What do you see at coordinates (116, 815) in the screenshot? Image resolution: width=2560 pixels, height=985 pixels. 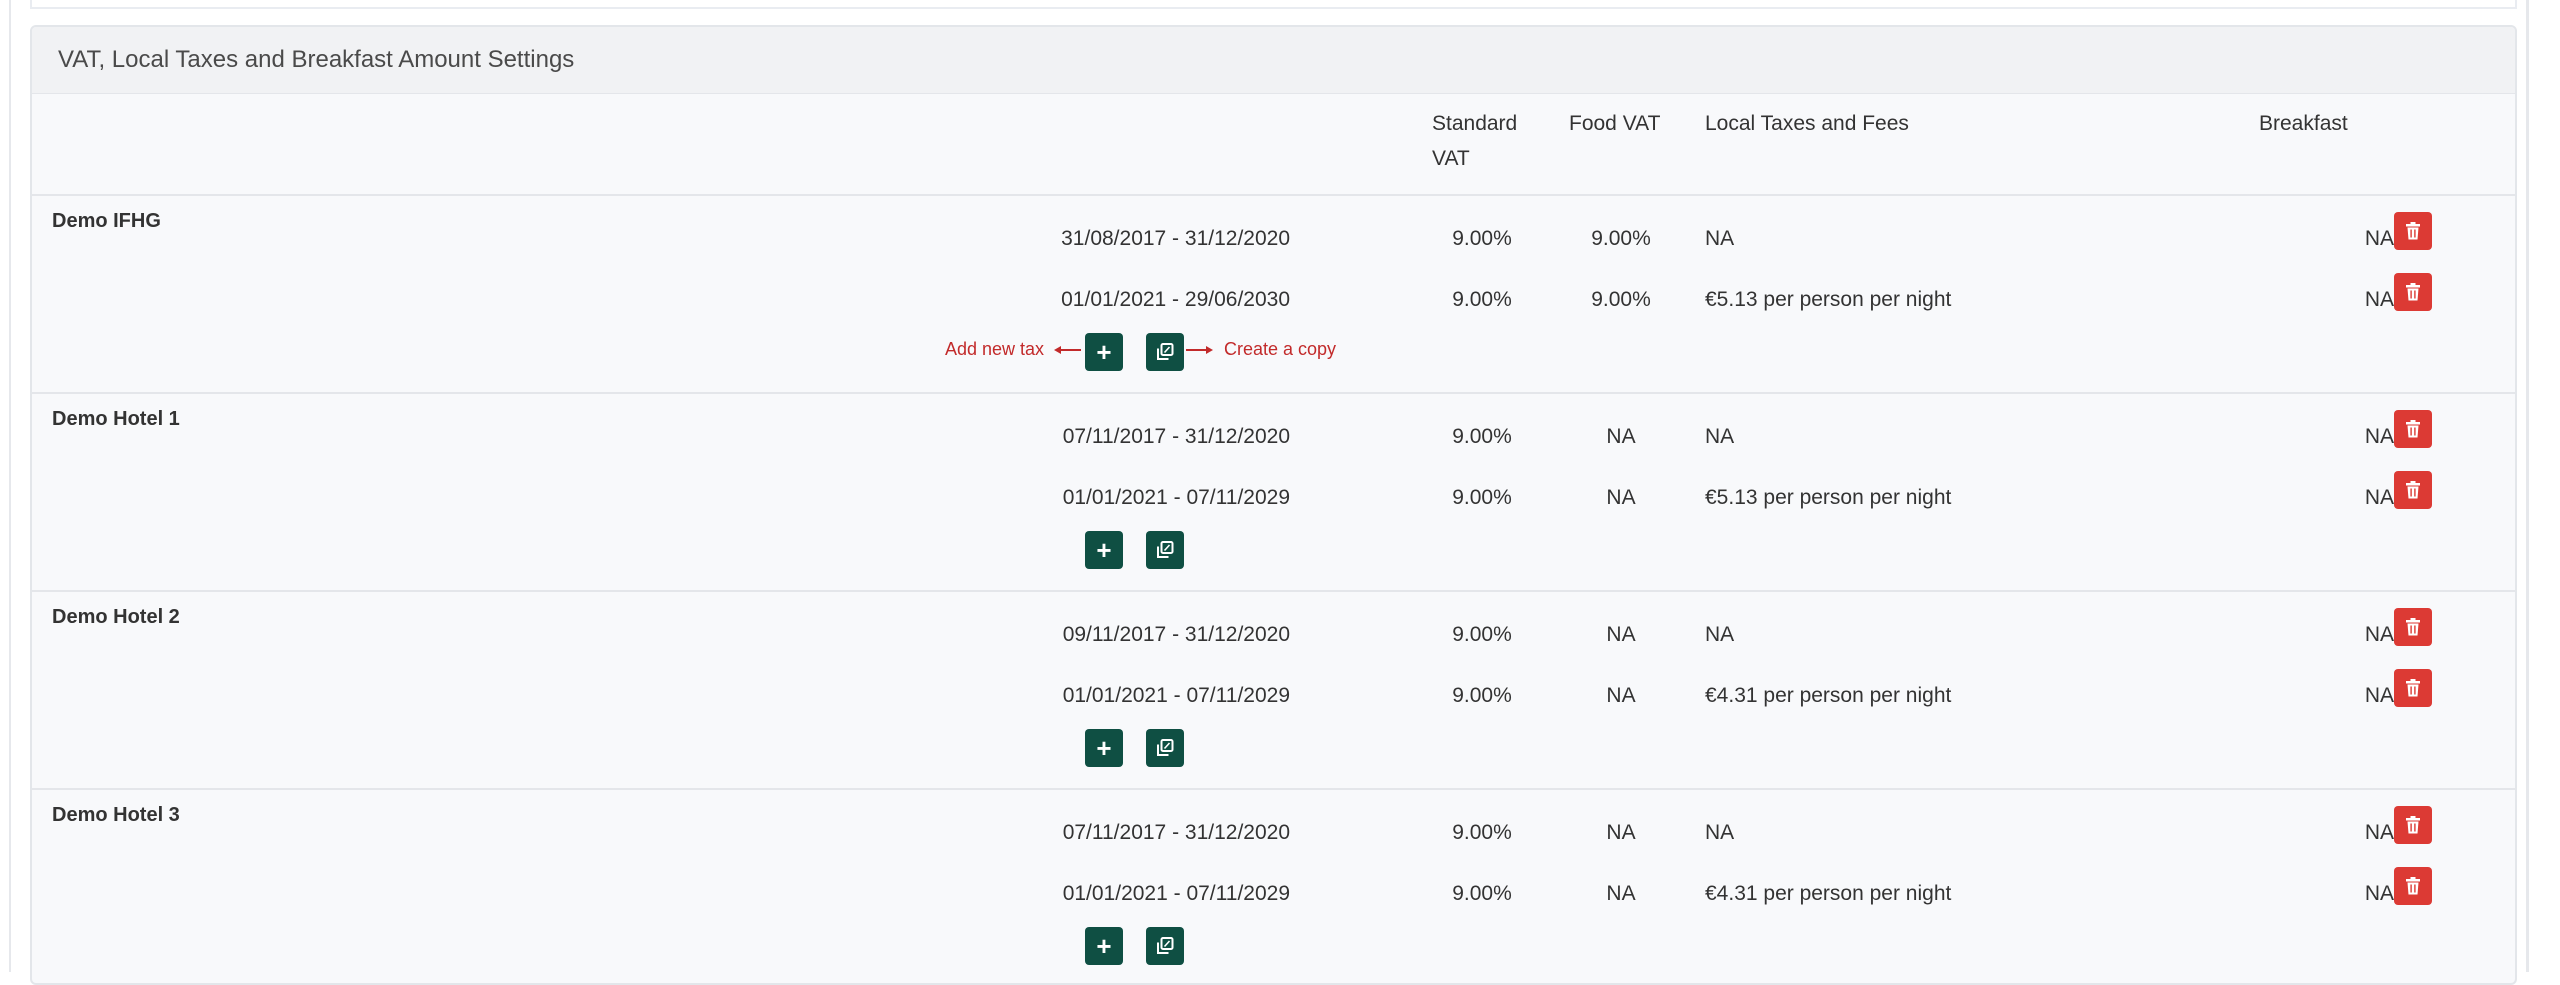 I see `hotel-name: Demo Hotel 3` at bounding box center [116, 815].